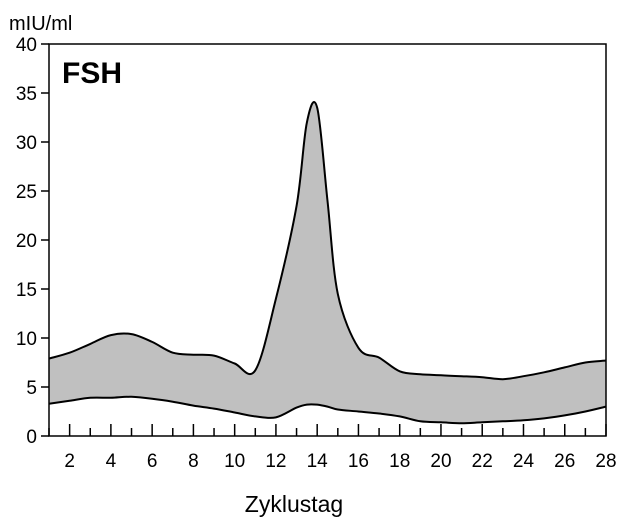 The width and height of the screenshot is (620, 520). Describe the element at coordinates (69, 461) in the screenshot. I see `x-tick-label: 2` at that location.